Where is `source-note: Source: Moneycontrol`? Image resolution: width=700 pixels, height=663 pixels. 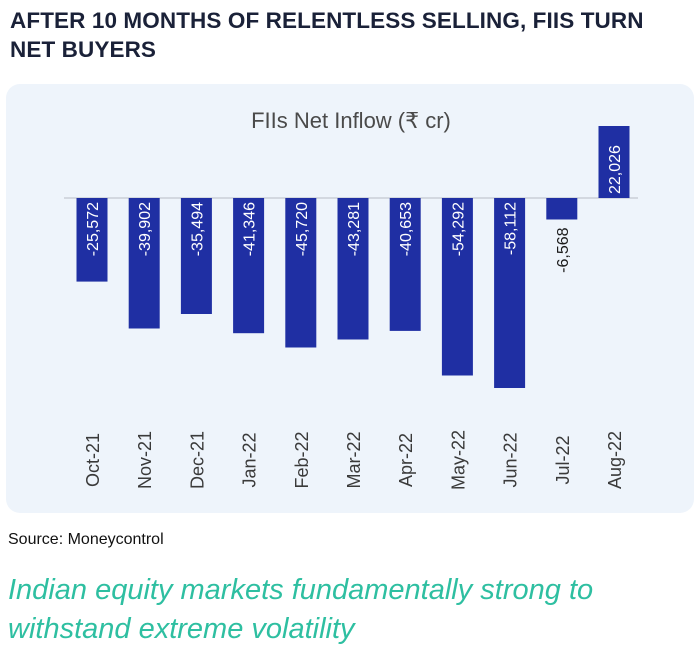 source-note: Source: Moneycontrol is located at coordinates (86, 539).